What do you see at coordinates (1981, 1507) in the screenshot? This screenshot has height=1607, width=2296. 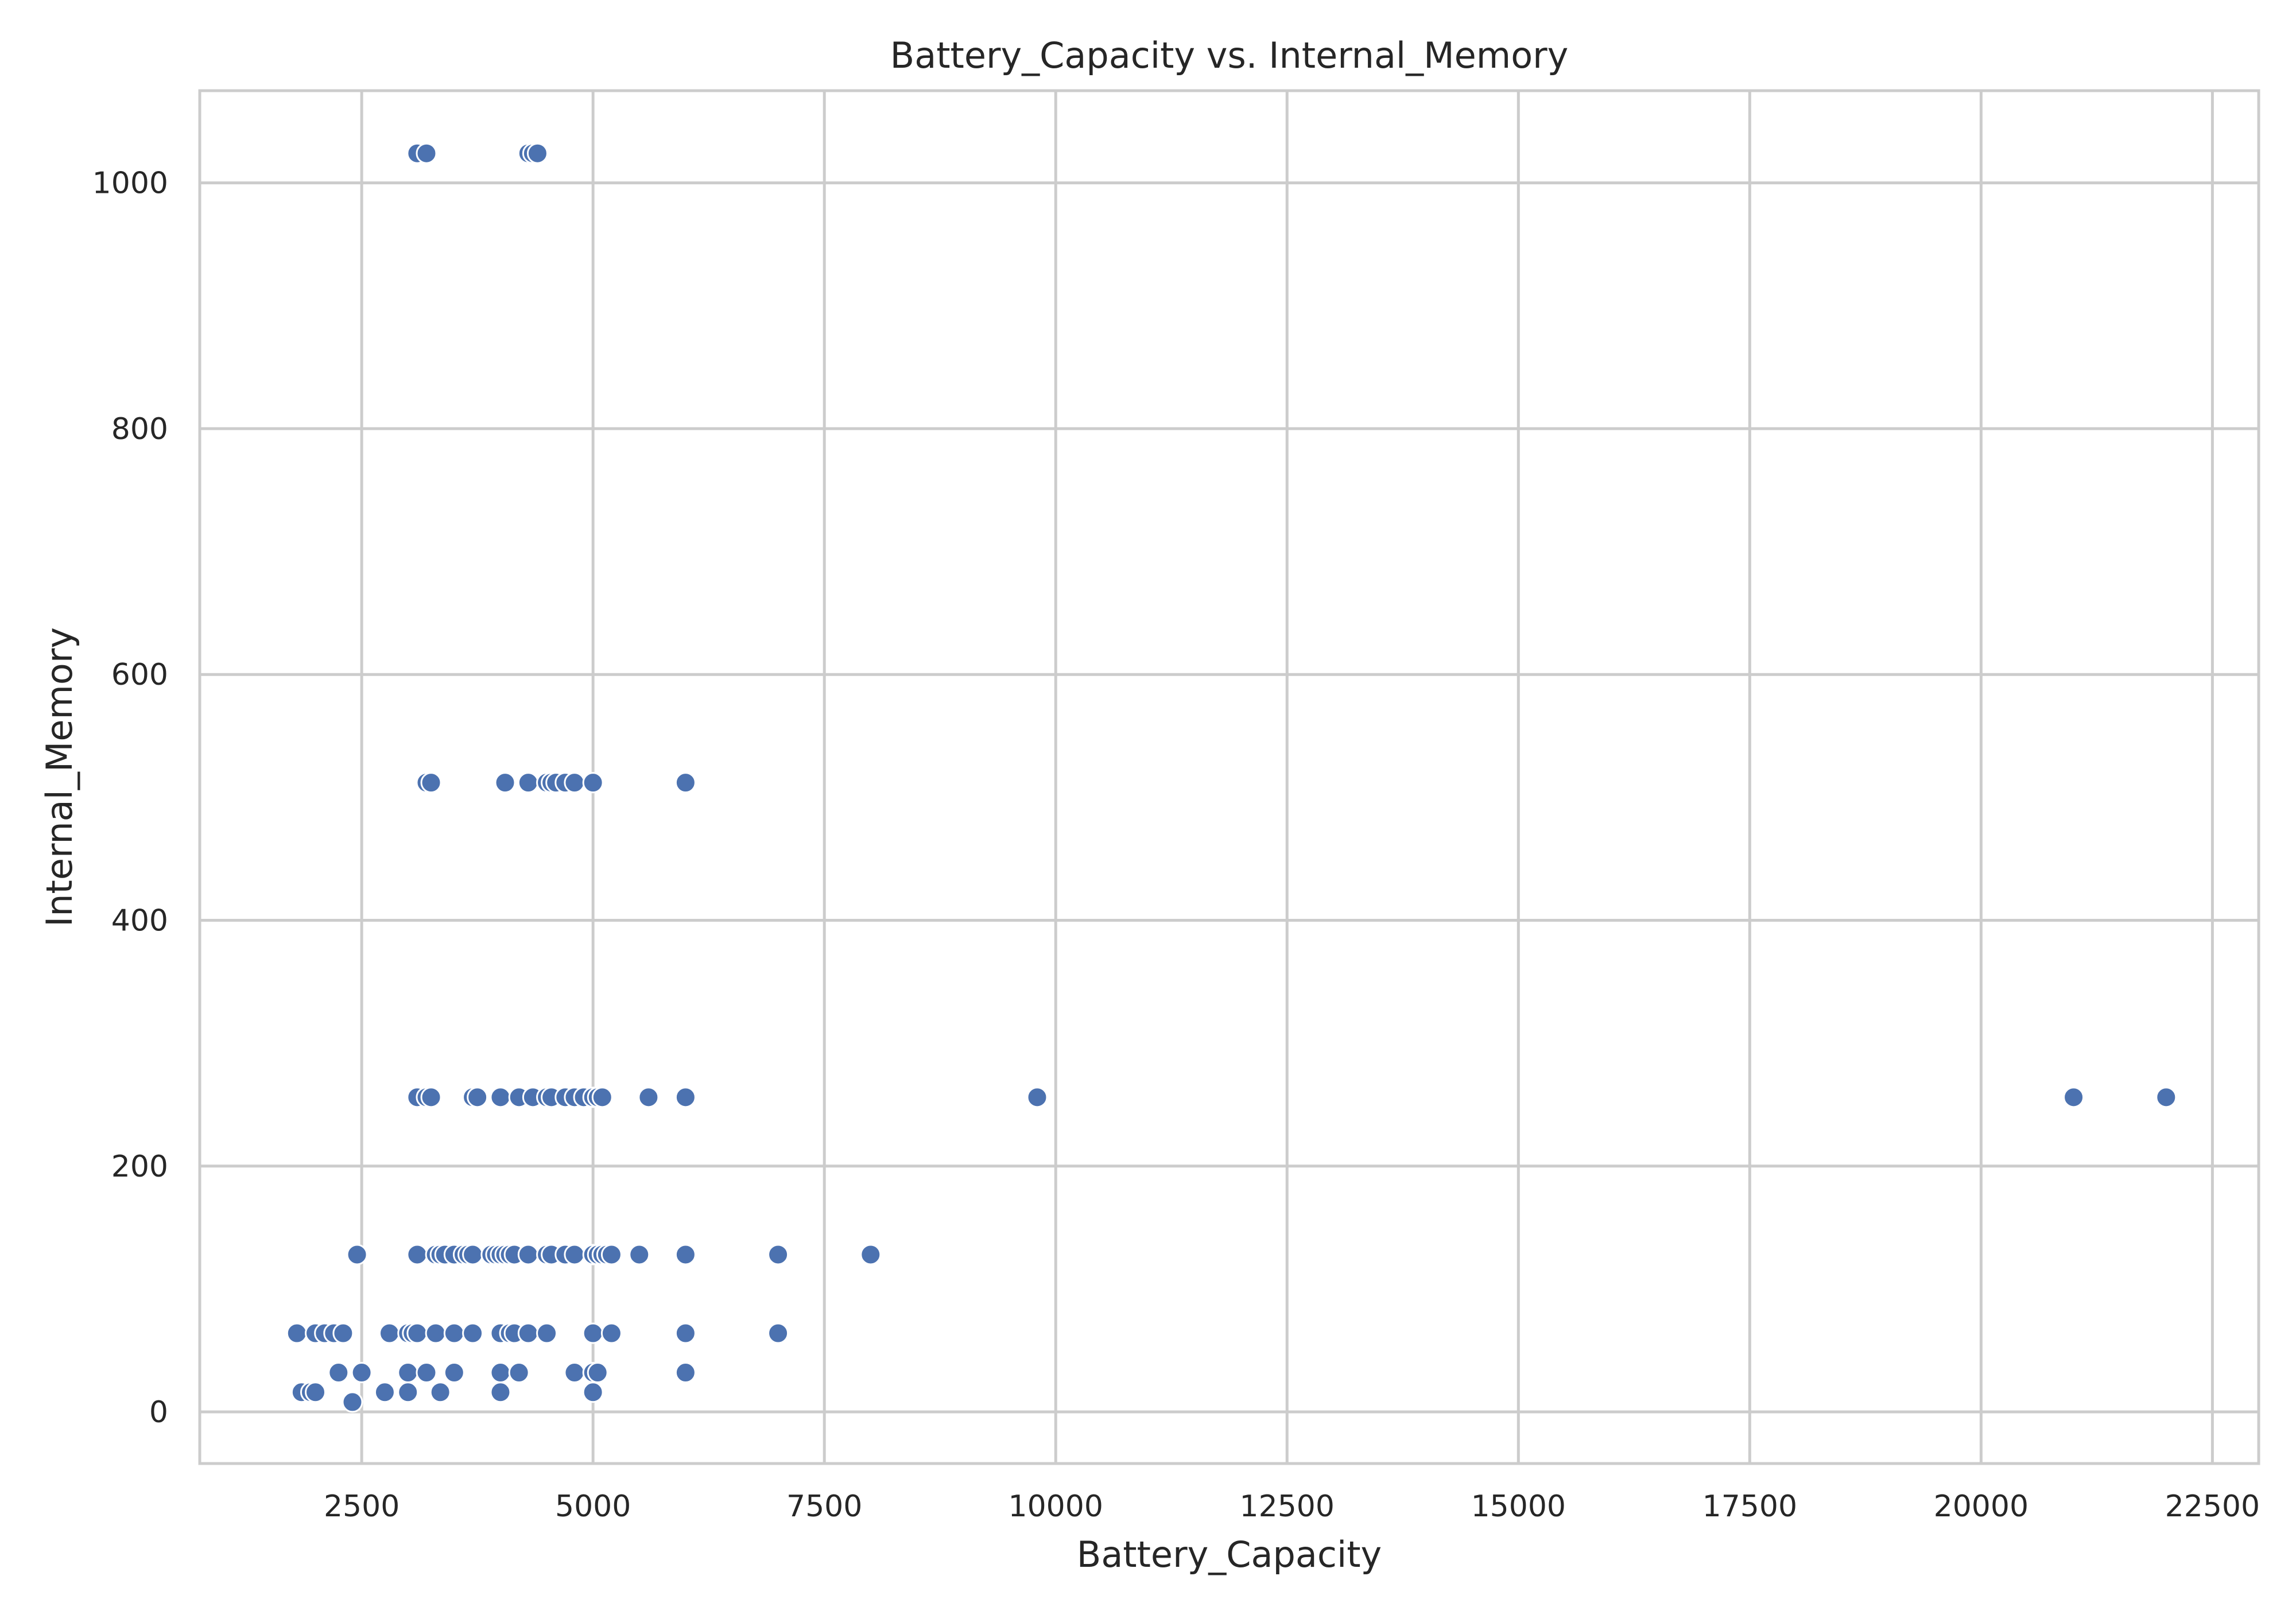 I see `x-tick-label: 20000` at bounding box center [1981, 1507].